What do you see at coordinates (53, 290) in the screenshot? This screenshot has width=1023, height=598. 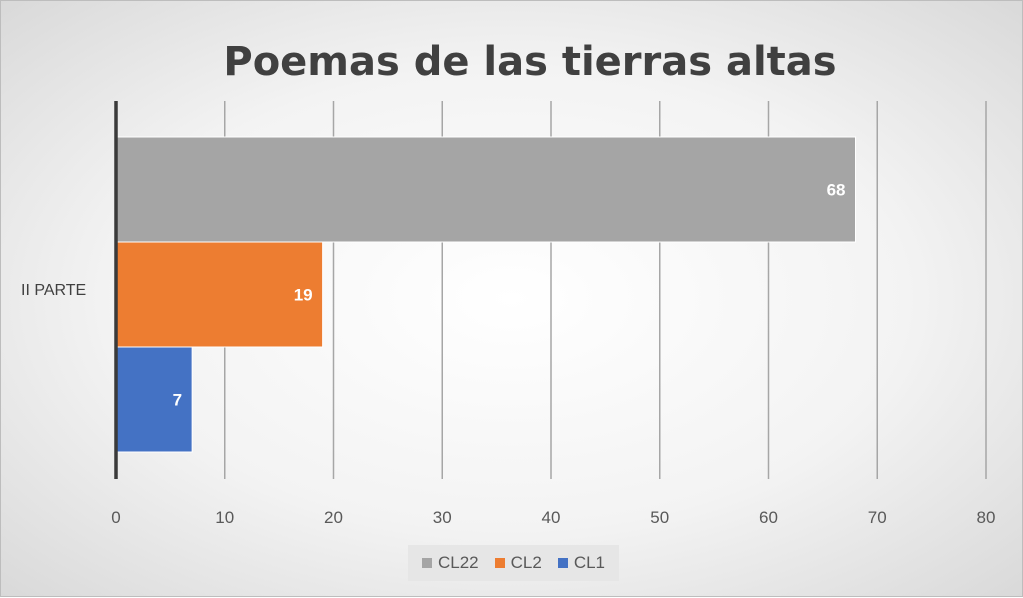 I see `category-label: II PARTE` at bounding box center [53, 290].